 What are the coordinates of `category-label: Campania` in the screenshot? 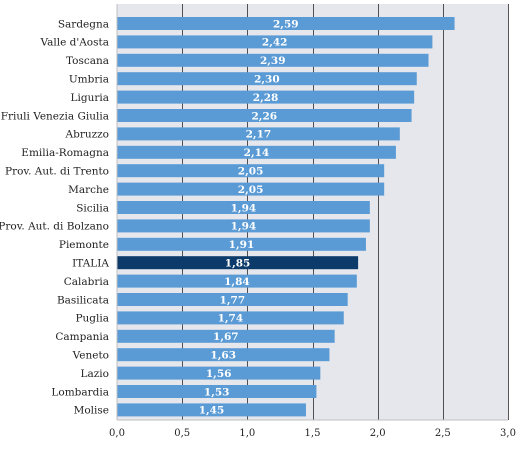 It's located at (82, 337).